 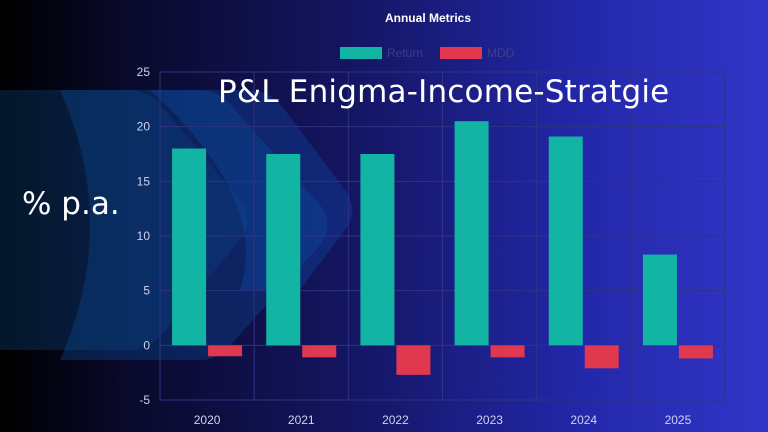 I want to click on x-tick-label: 2025, so click(x=678, y=420).